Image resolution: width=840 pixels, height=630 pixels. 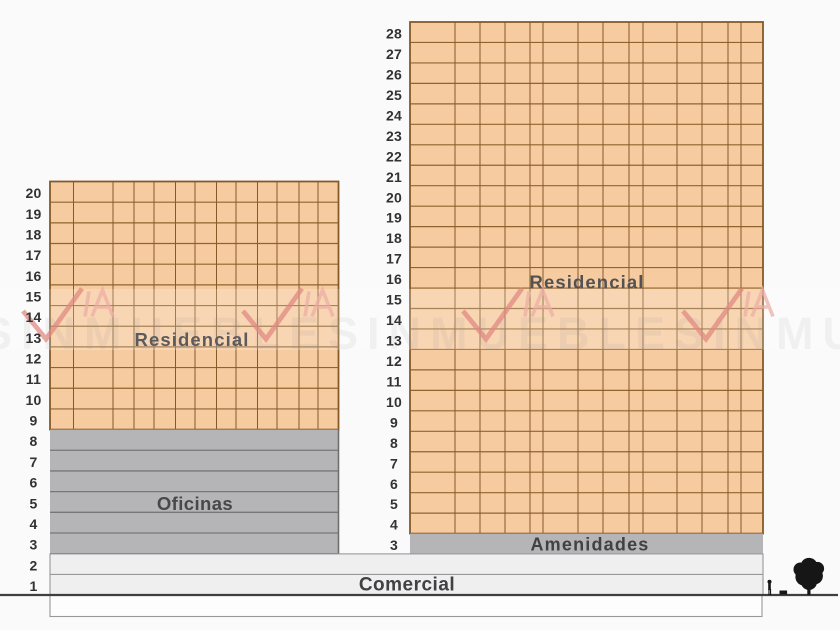 What do you see at coordinates (407, 585) in the screenshot?
I see `svg-text: Comercial` at bounding box center [407, 585].